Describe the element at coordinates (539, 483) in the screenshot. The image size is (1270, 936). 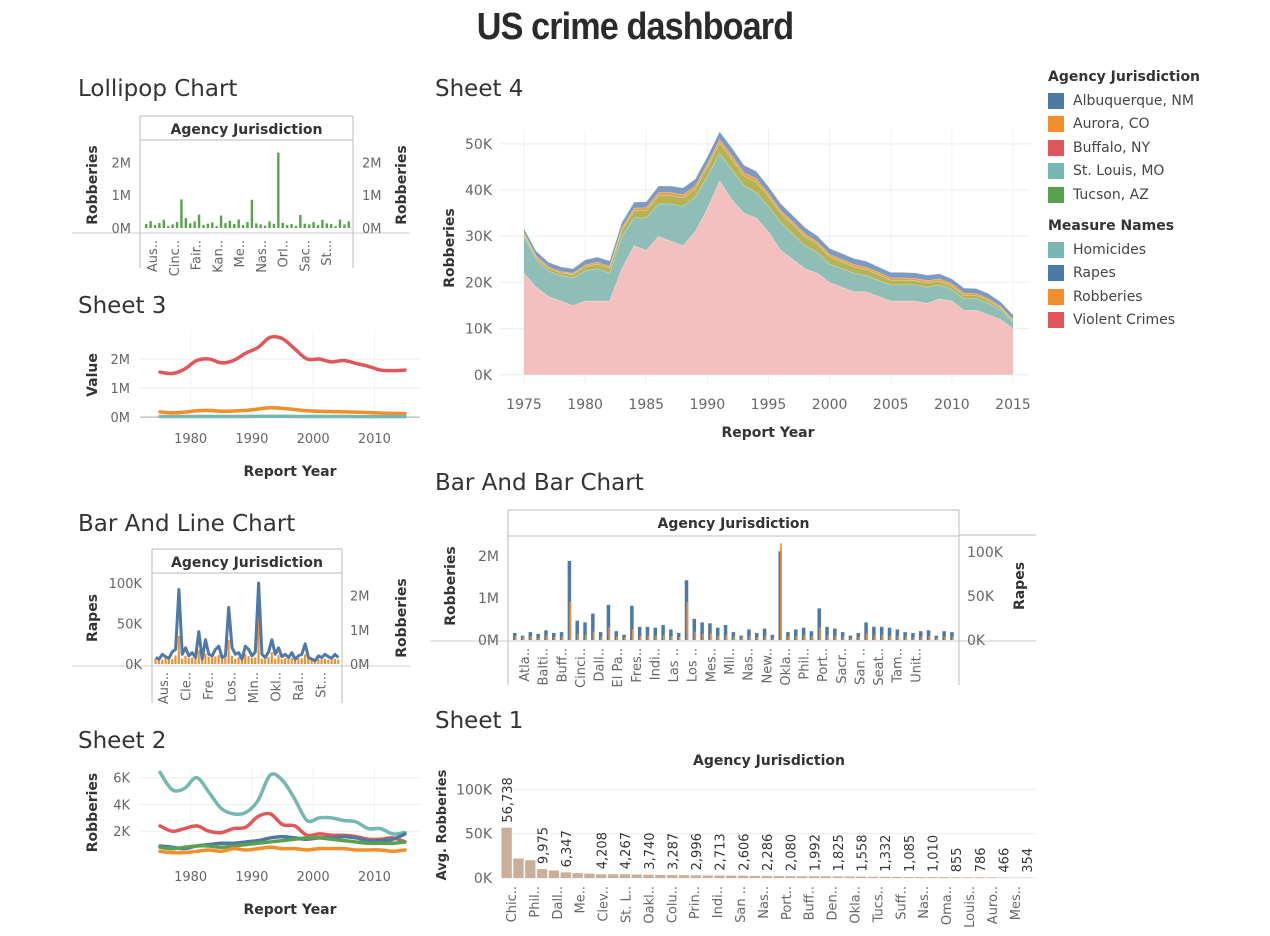
I see `bar-bar-chart-title: Bar And Bar Chart` at that location.